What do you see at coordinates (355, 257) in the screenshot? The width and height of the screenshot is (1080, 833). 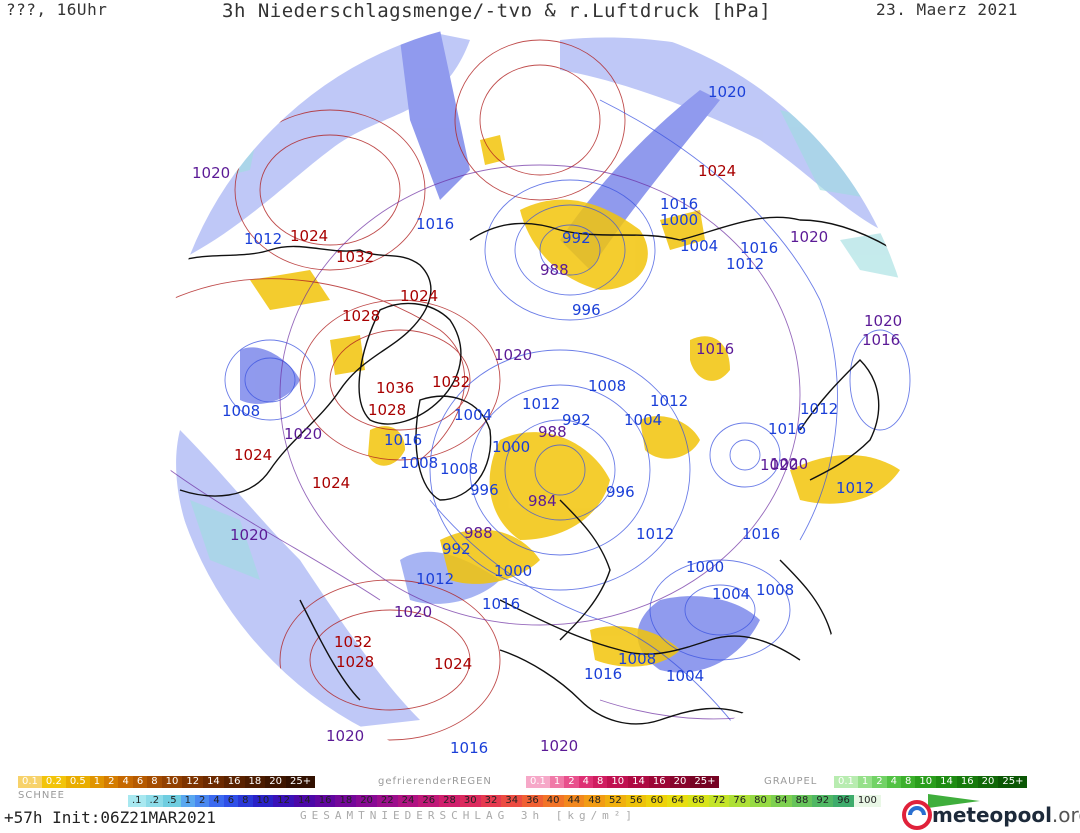 I see `isobar-label: 1032` at bounding box center [355, 257].